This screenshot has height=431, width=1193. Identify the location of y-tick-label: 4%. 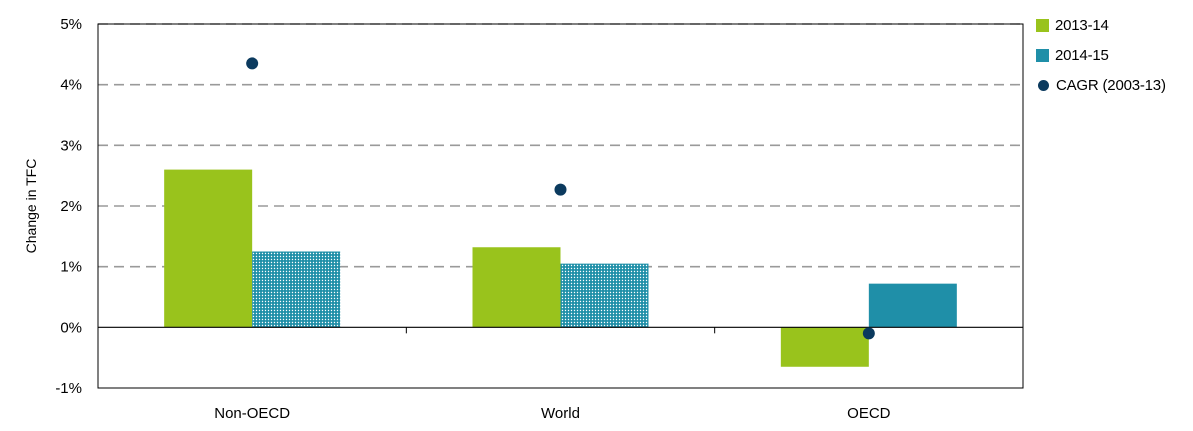
(71, 85).